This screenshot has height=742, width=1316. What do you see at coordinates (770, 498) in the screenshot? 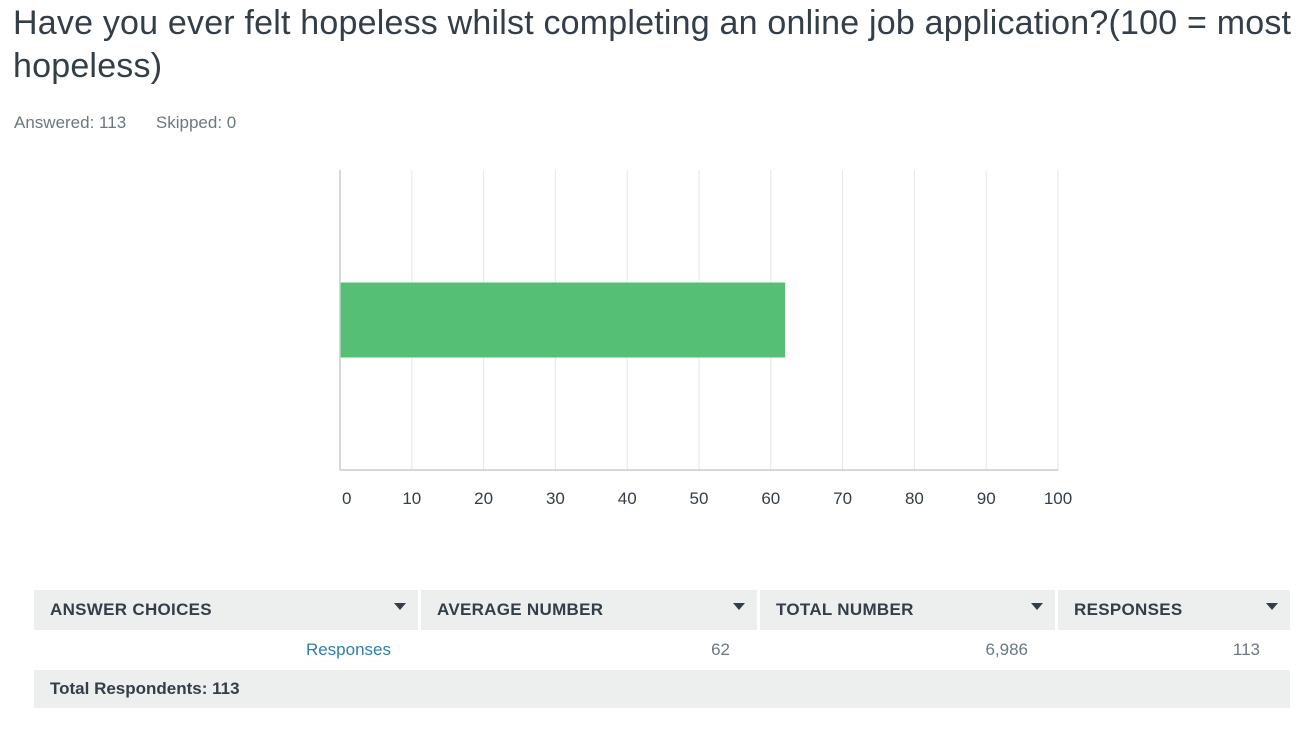
I see `x-tick-label: 60` at bounding box center [770, 498].